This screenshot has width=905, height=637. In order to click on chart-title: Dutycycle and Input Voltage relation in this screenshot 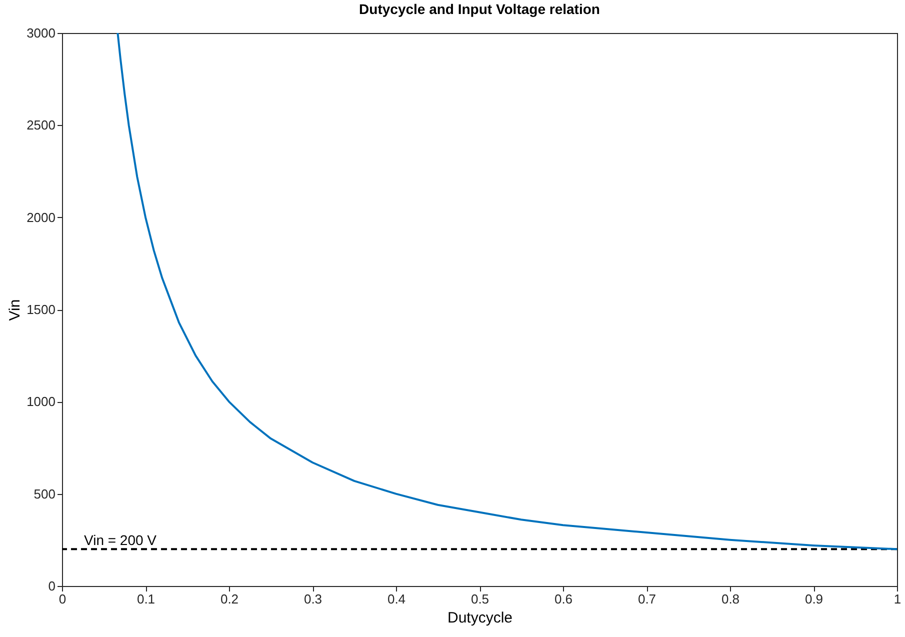, I will do `click(479, 9)`.